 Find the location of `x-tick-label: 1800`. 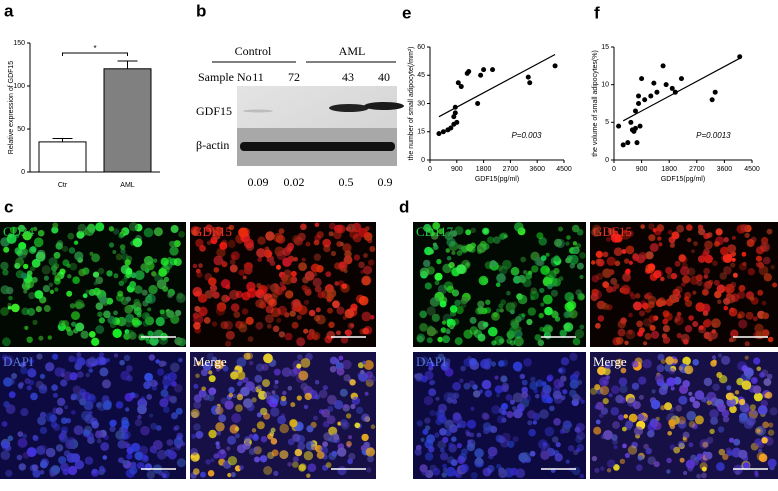

x-tick-label: 1800 is located at coordinates (669, 169).